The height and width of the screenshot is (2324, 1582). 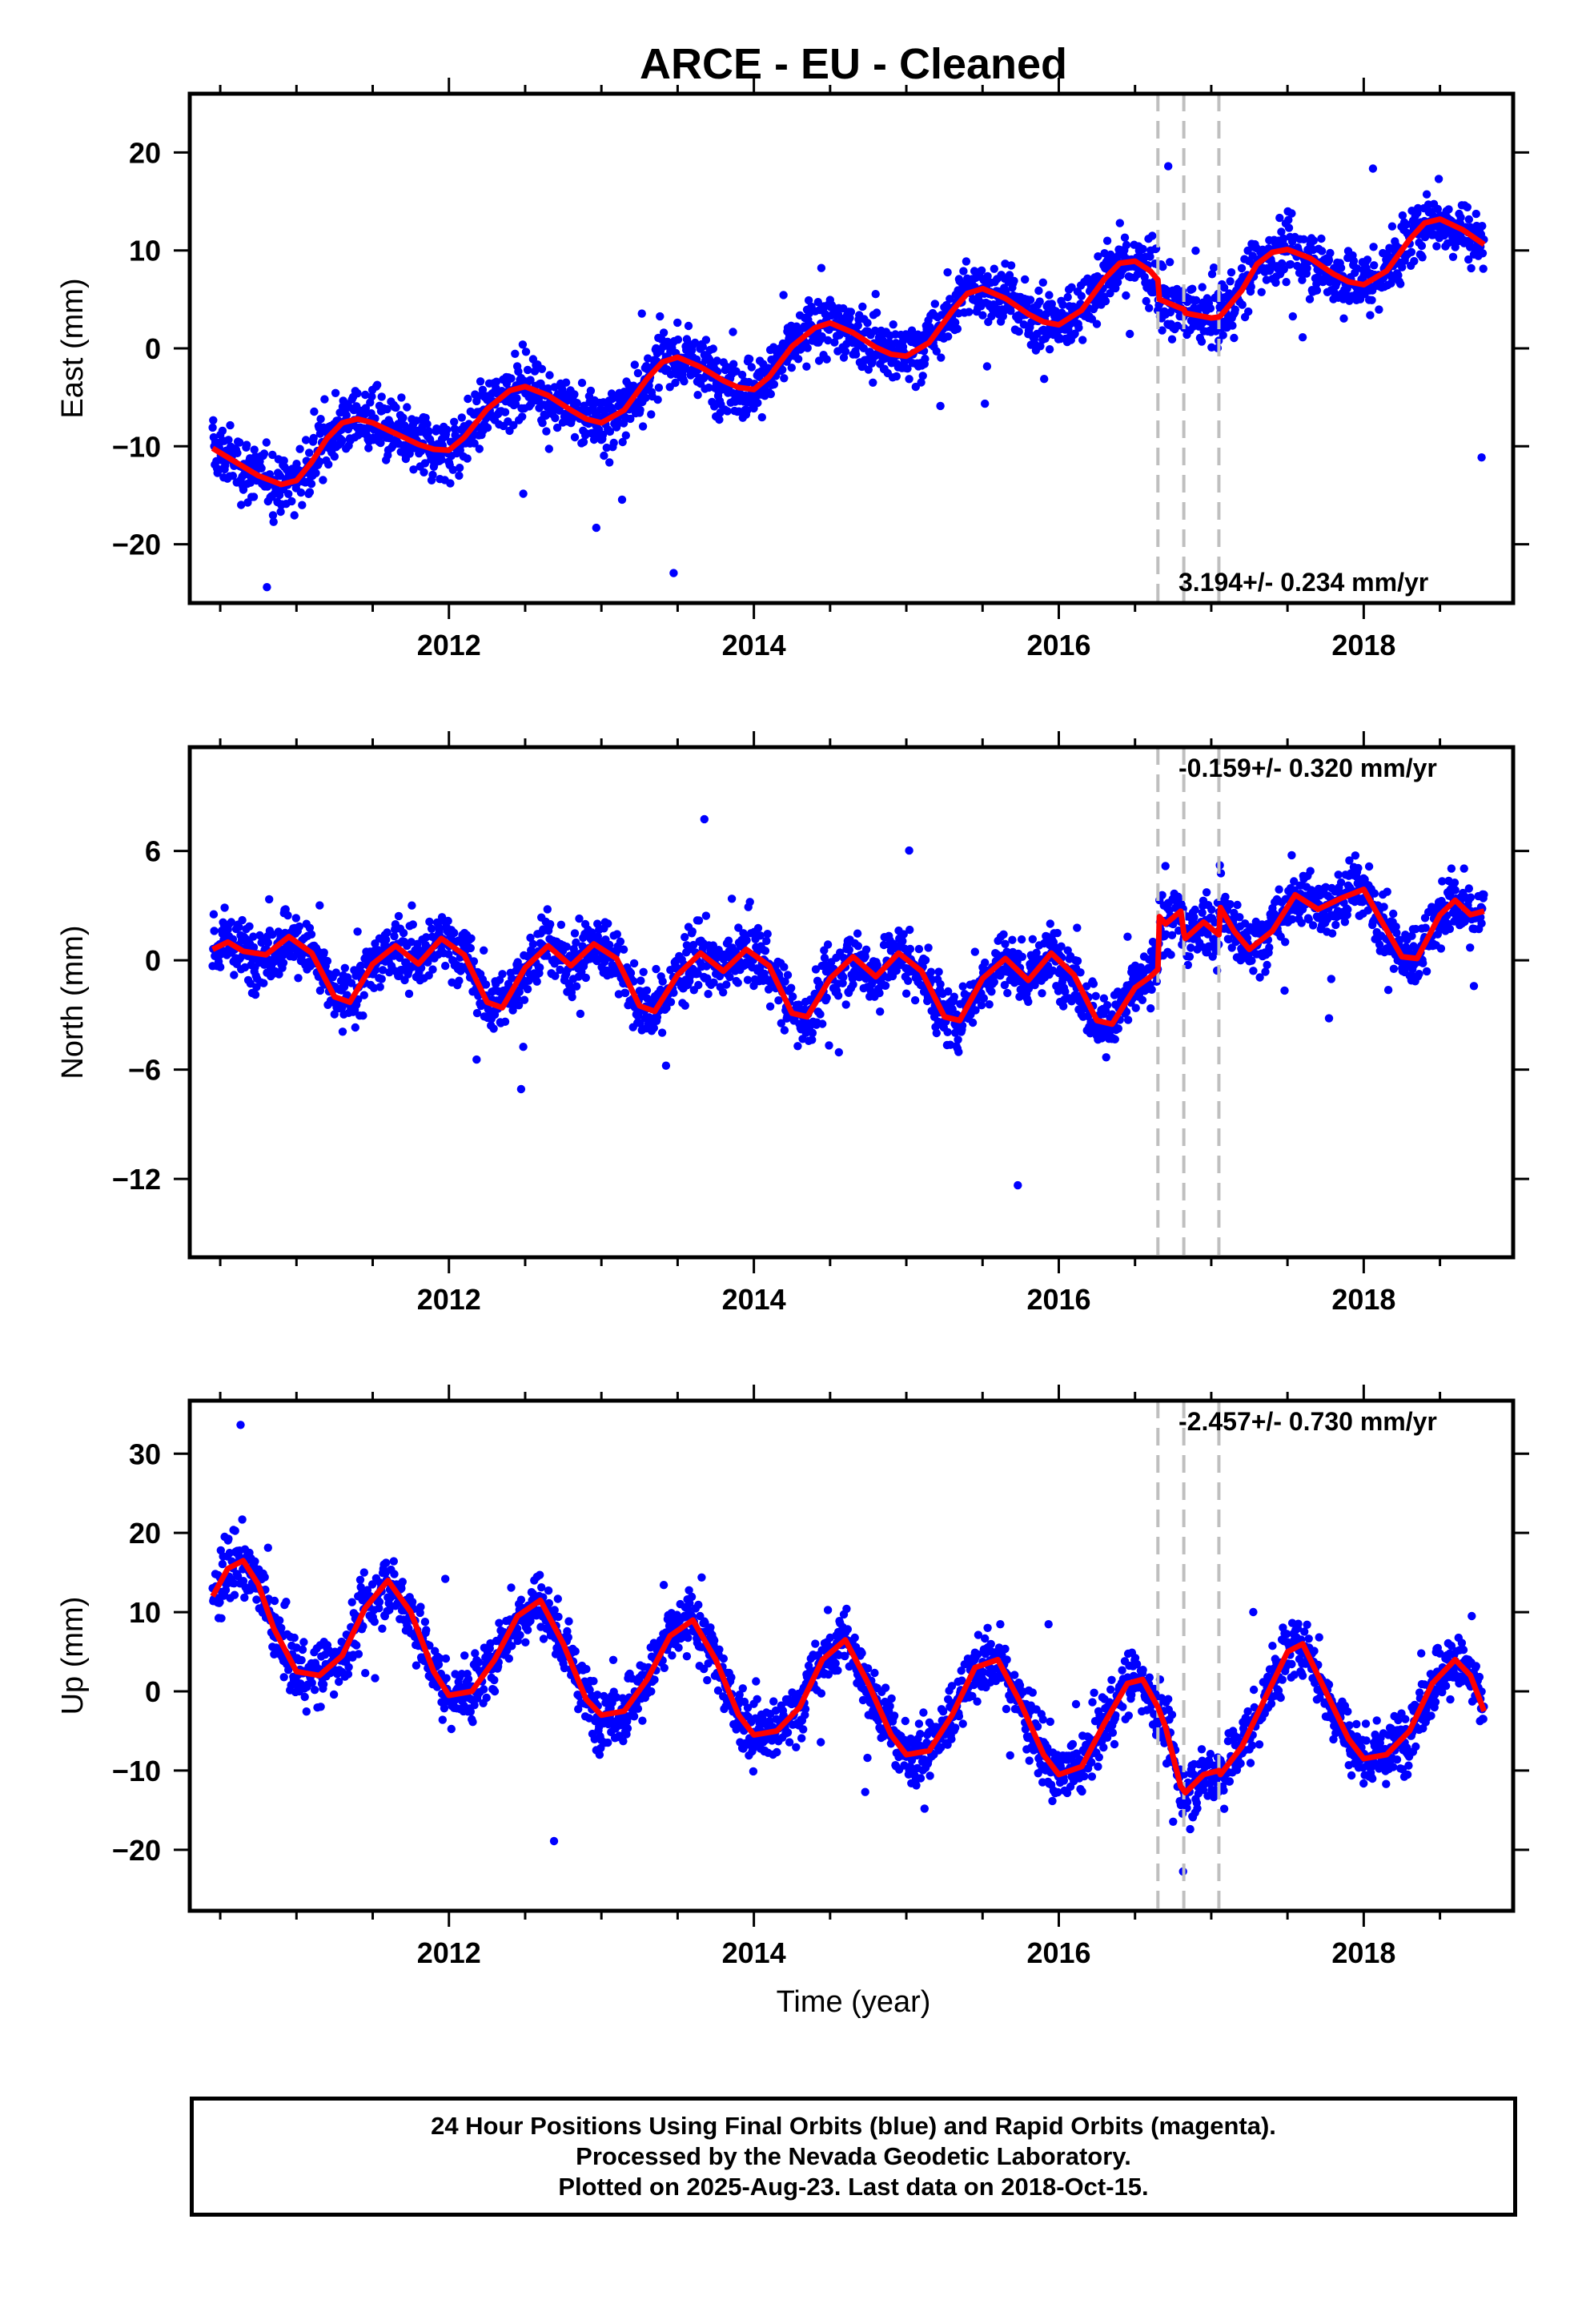 What do you see at coordinates (153, 852) in the screenshot?
I see `y-tick-label: 6` at bounding box center [153, 852].